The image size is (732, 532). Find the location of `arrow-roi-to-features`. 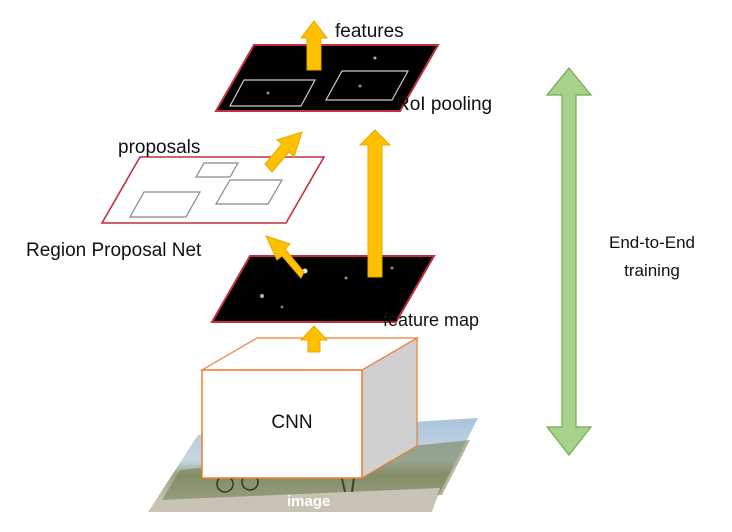

arrow-roi-to-features is located at coordinates (314, 45).